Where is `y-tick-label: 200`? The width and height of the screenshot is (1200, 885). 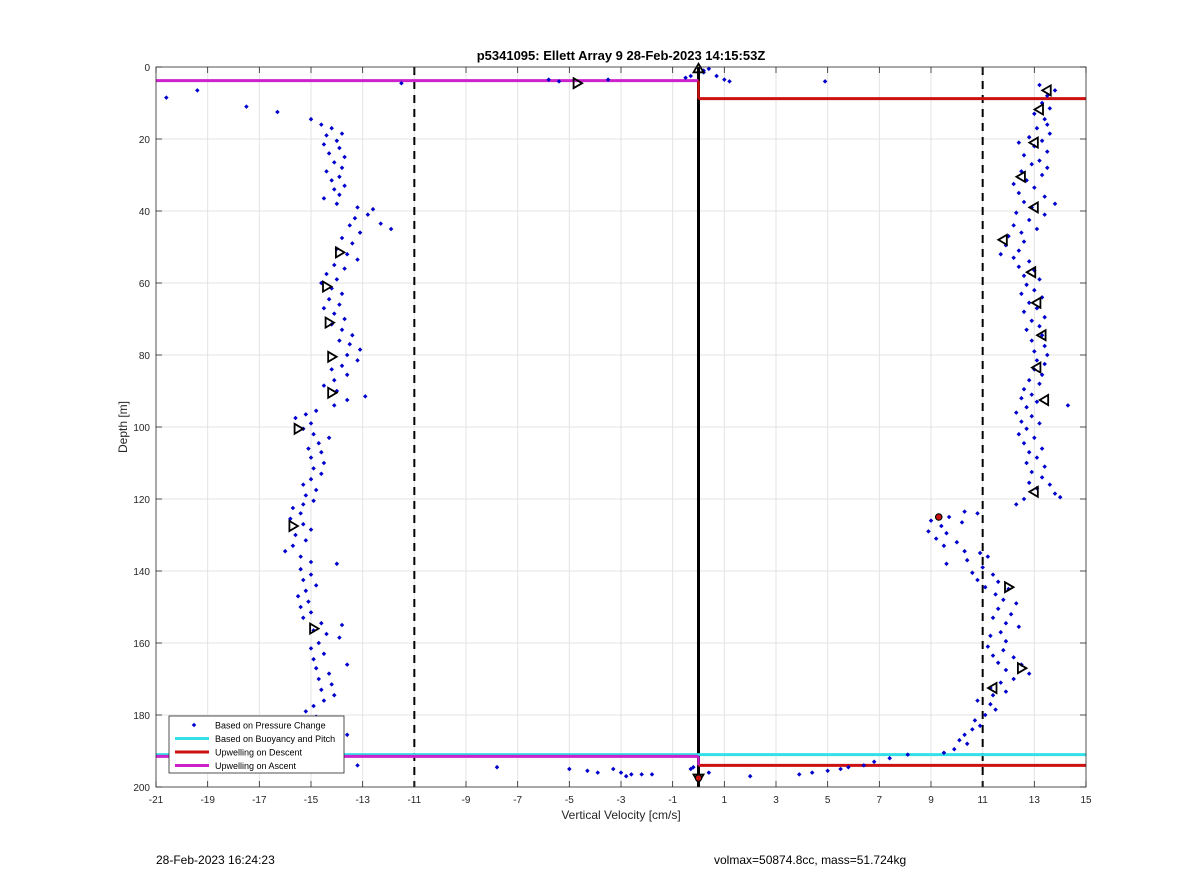 y-tick-label: 200 is located at coordinates (141, 788).